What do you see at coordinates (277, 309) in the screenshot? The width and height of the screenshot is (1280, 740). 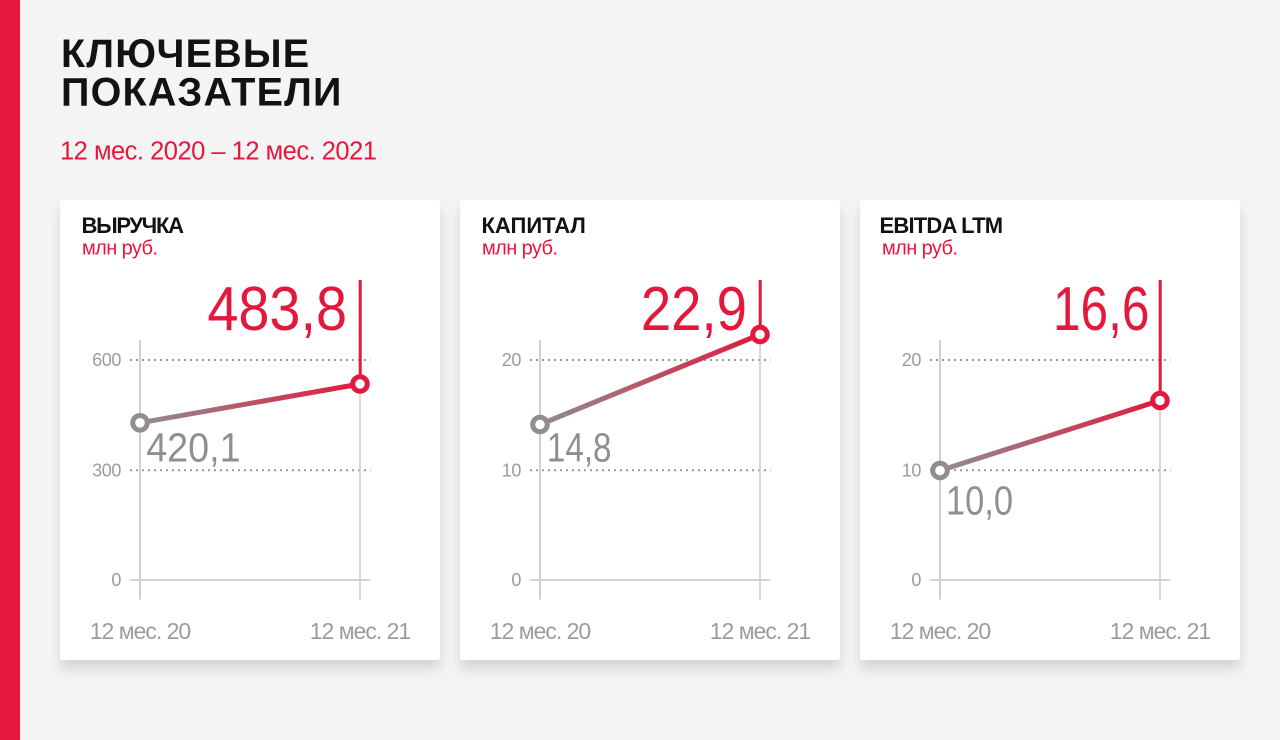 I see `svg-text: 483,8` at bounding box center [277, 309].